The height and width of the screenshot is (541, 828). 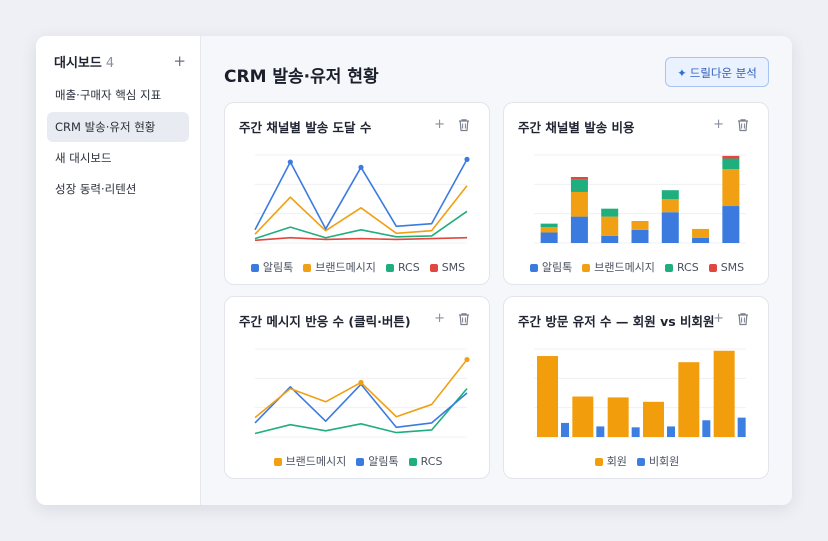 What do you see at coordinates (110, 63) in the screenshot?
I see `dashboard-count: 4` at bounding box center [110, 63].